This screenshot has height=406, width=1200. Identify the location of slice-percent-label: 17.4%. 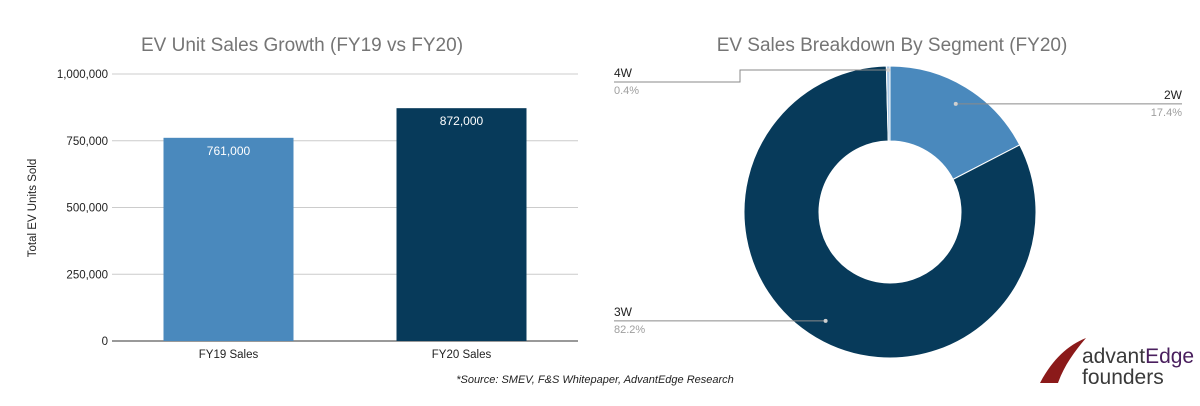
(1166, 113).